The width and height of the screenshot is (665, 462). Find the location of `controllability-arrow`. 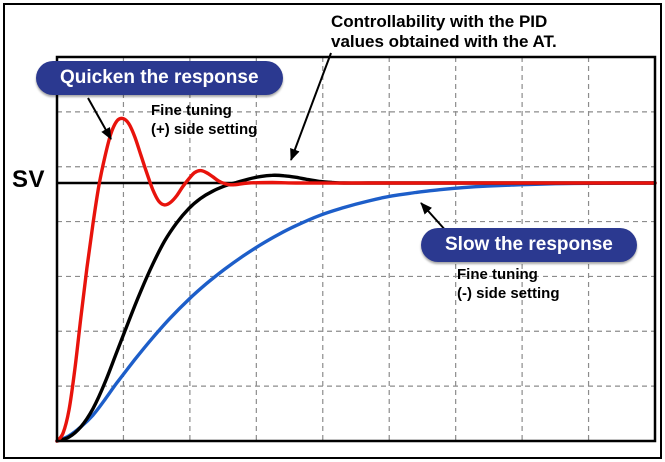

controllability-arrow is located at coordinates (311, 106).